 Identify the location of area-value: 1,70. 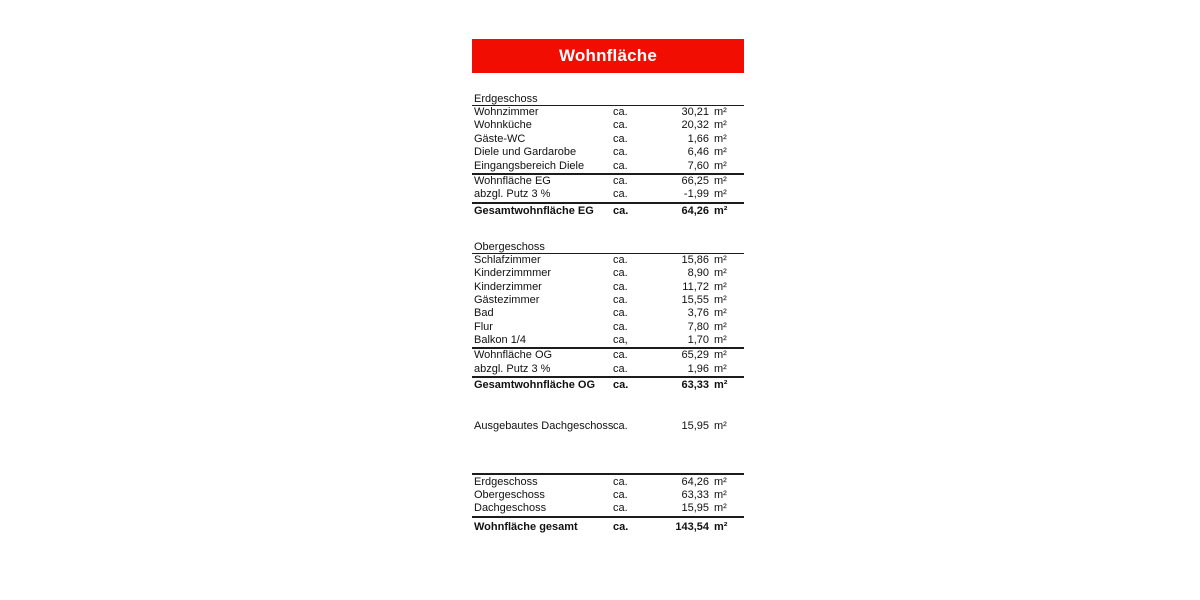
(698, 340).